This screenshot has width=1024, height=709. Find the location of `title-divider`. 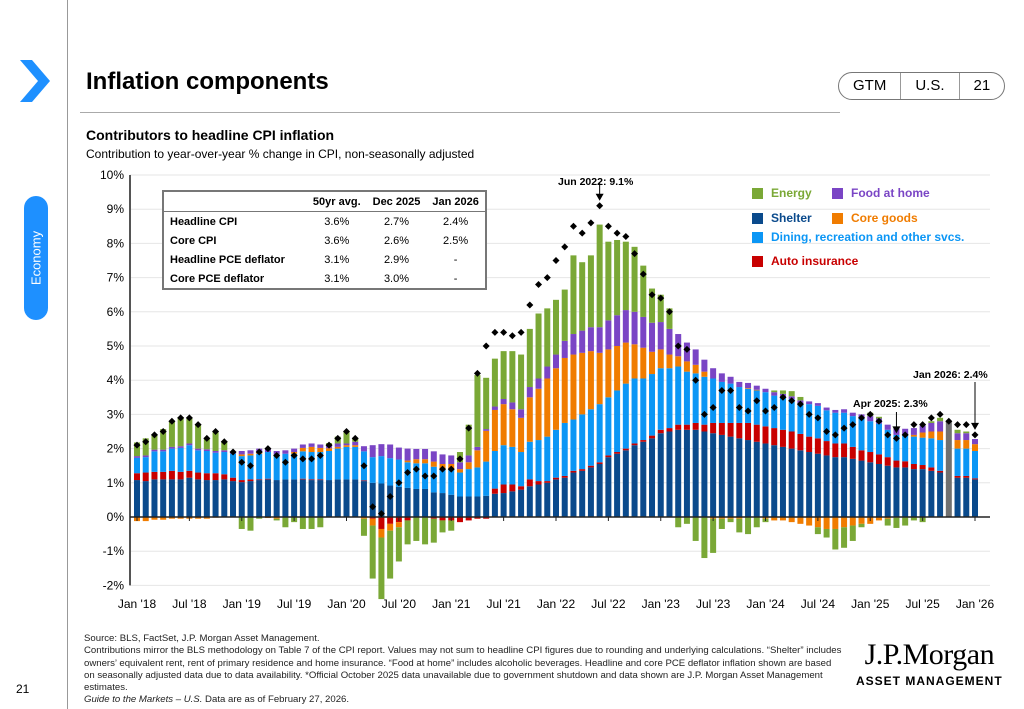

title-divider is located at coordinates (460, 112).